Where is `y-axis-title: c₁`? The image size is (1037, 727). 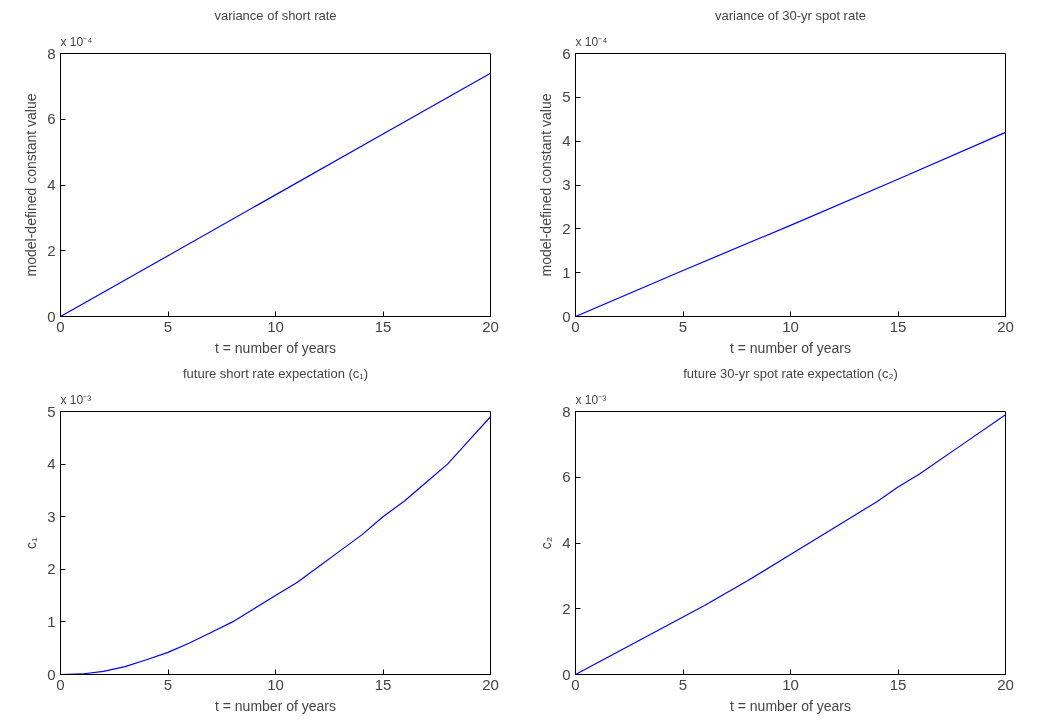
y-axis-title: c₁ is located at coordinates (31, 542).